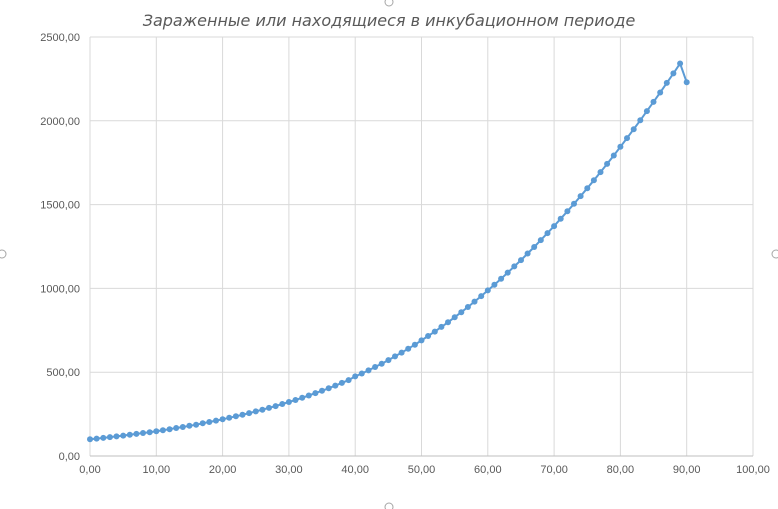 The width and height of the screenshot is (778, 509). Describe the element at coordinates (223, 470) in the screenshot. I see `x-tick-label: 20,00` at that location.